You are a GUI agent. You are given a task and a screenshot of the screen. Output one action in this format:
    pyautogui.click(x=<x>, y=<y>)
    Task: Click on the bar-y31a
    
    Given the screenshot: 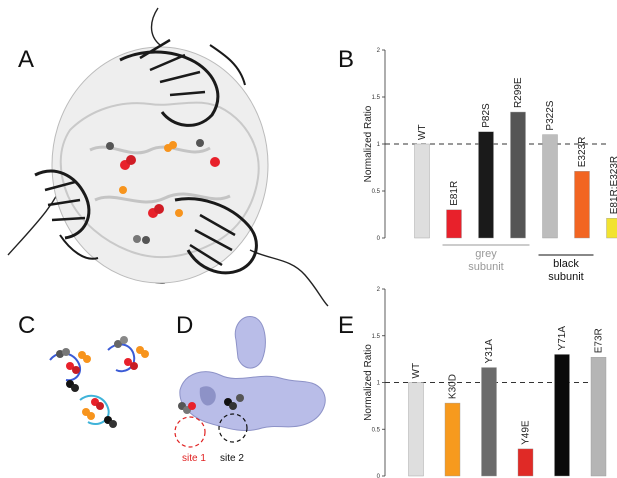 What is the action you would take?
    pyautogui.click(x=489, y=422)
    